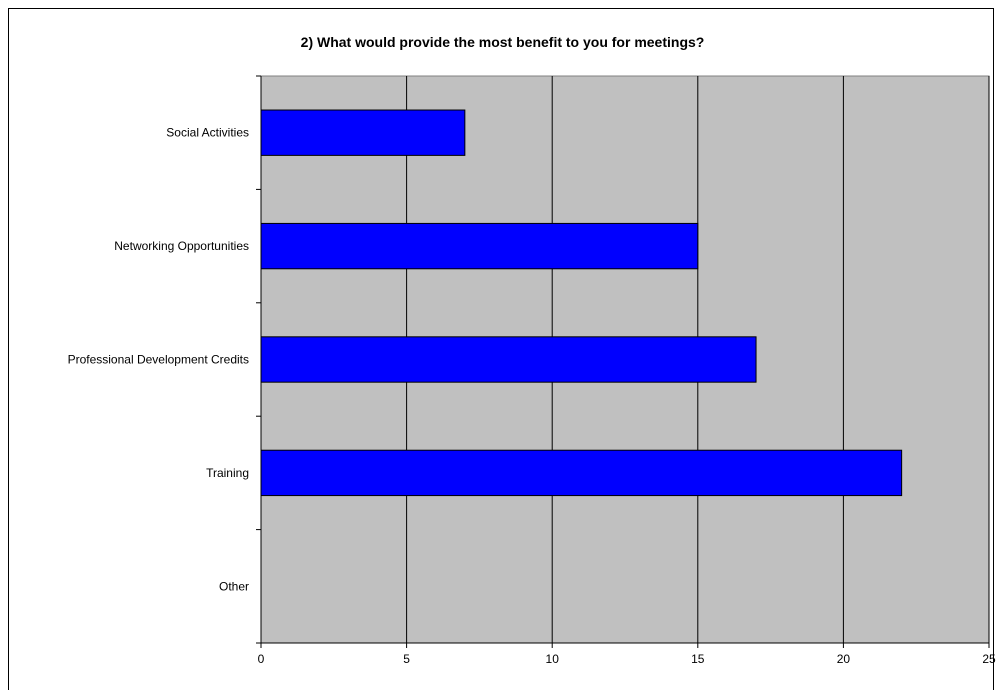 Image resolution: width=1005 pixels, height=691 pixels. Describe the element at coordinates (227, 473) in the screenshot. I see `y-category-label: Training` at that location.